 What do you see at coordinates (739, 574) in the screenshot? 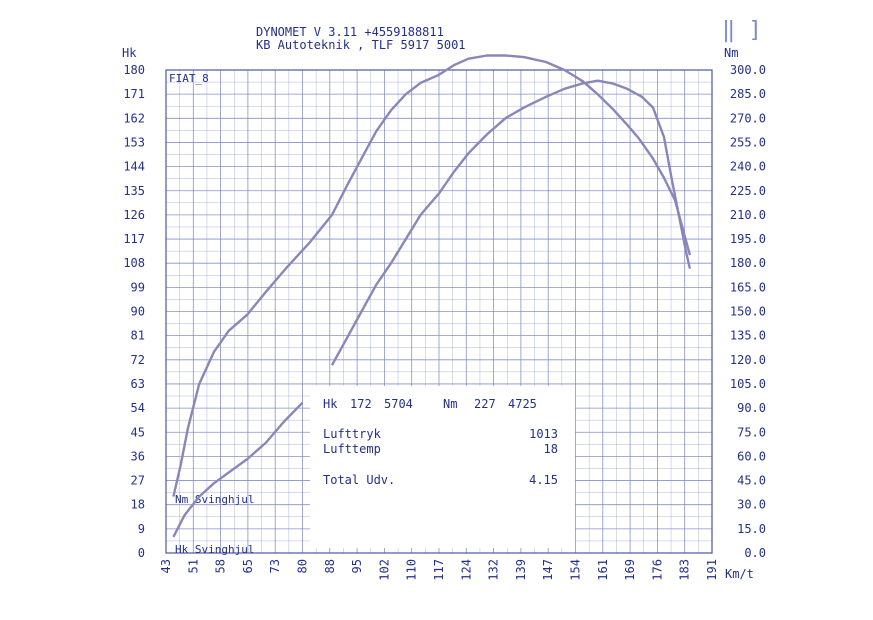
I see `x-axis-unit: Km/t` at bounding box center [739, 574].